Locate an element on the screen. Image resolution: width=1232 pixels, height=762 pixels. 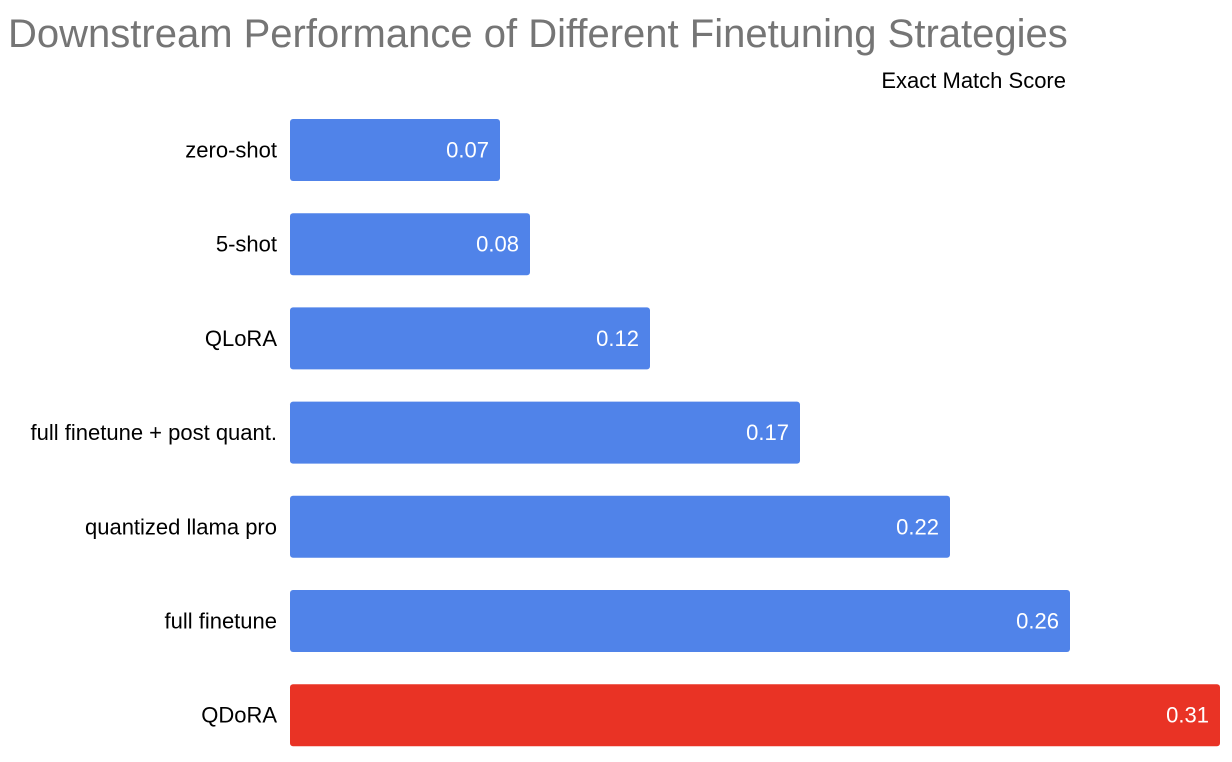
value-label: 0.17 is located at coordinates (767, 432).